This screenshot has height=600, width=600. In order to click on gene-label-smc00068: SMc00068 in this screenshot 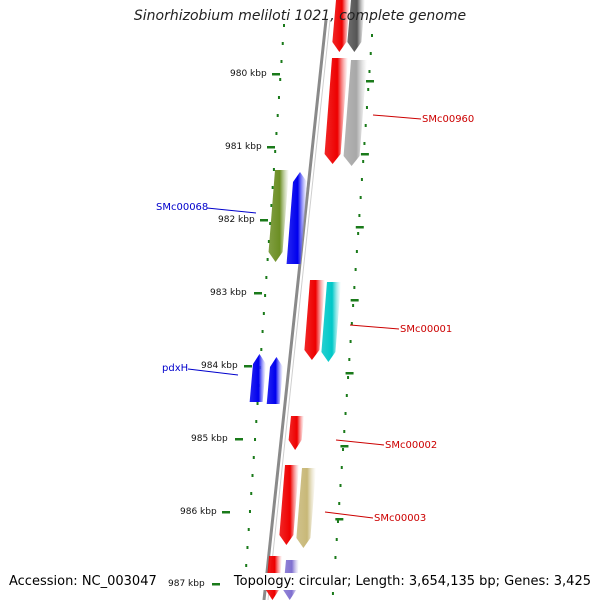, I will do `click(182, 207)`.